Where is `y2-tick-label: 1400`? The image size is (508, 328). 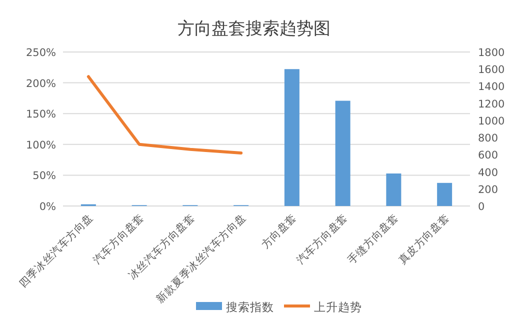 y2-tick-label: 1400 is located at coordinates (491, 87).